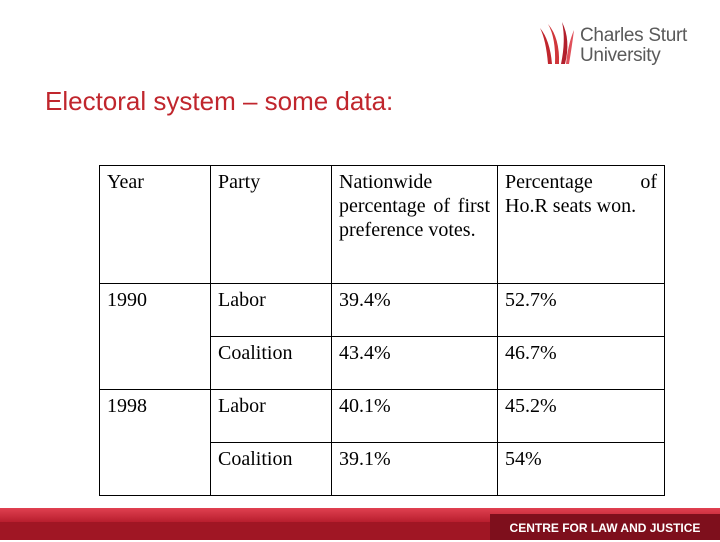  Describe the element at coordinates (155, 336) in the screenshot. I see `cell: 1990` at that location.